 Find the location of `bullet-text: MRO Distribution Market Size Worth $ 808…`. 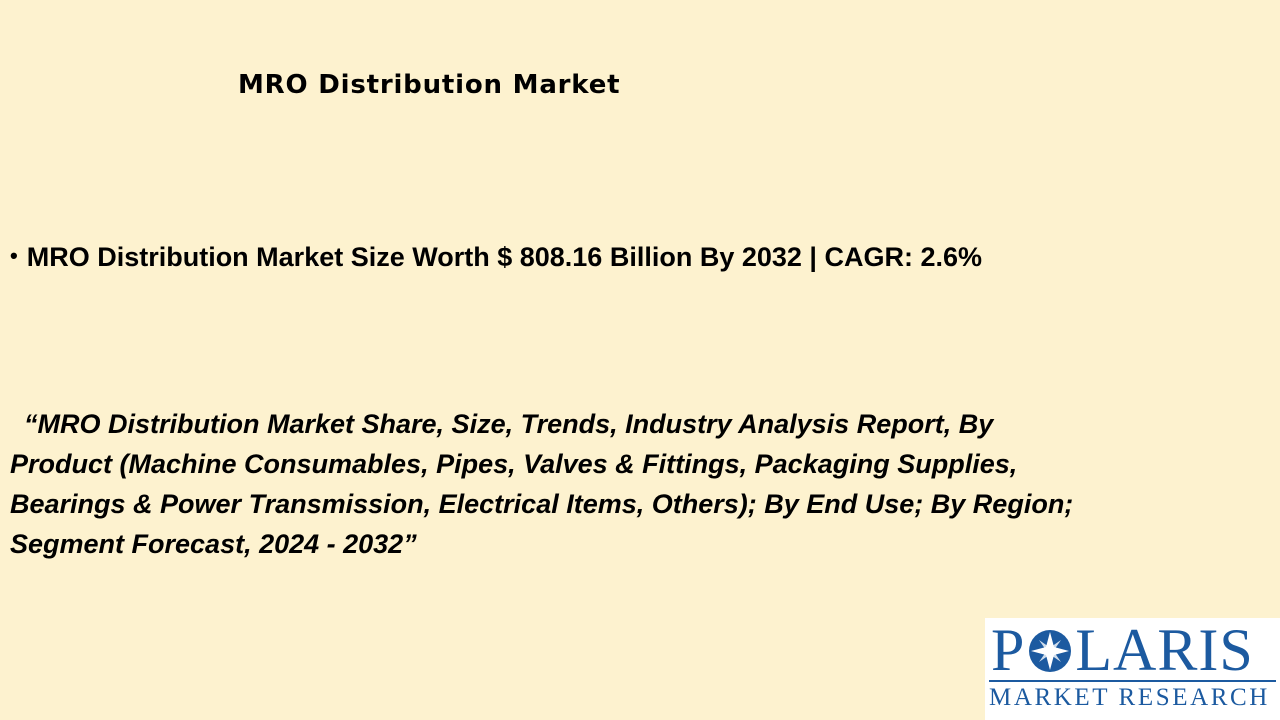

bullet-text: MRO Distribution Market Size Worth $ 808… is located at coordinates (504, 257).